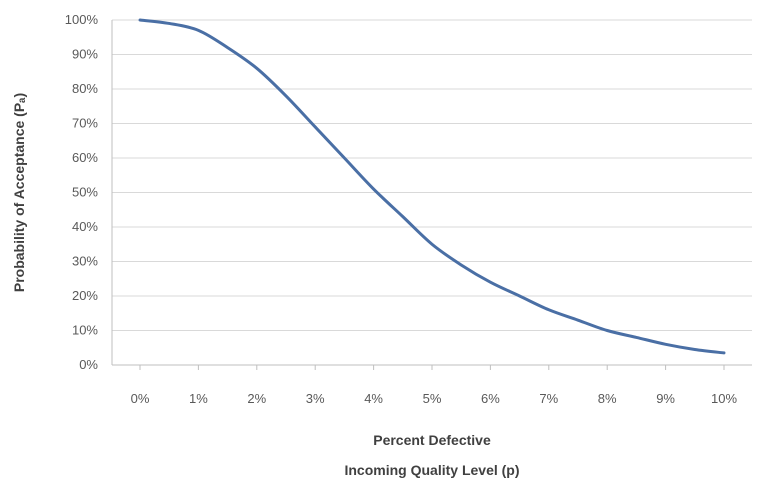 The height and width of the screenshot is (484, 759). Describe the element at coordinates (607, 398) in the screenshot. I see `x-tick-label: 8%` at that location.